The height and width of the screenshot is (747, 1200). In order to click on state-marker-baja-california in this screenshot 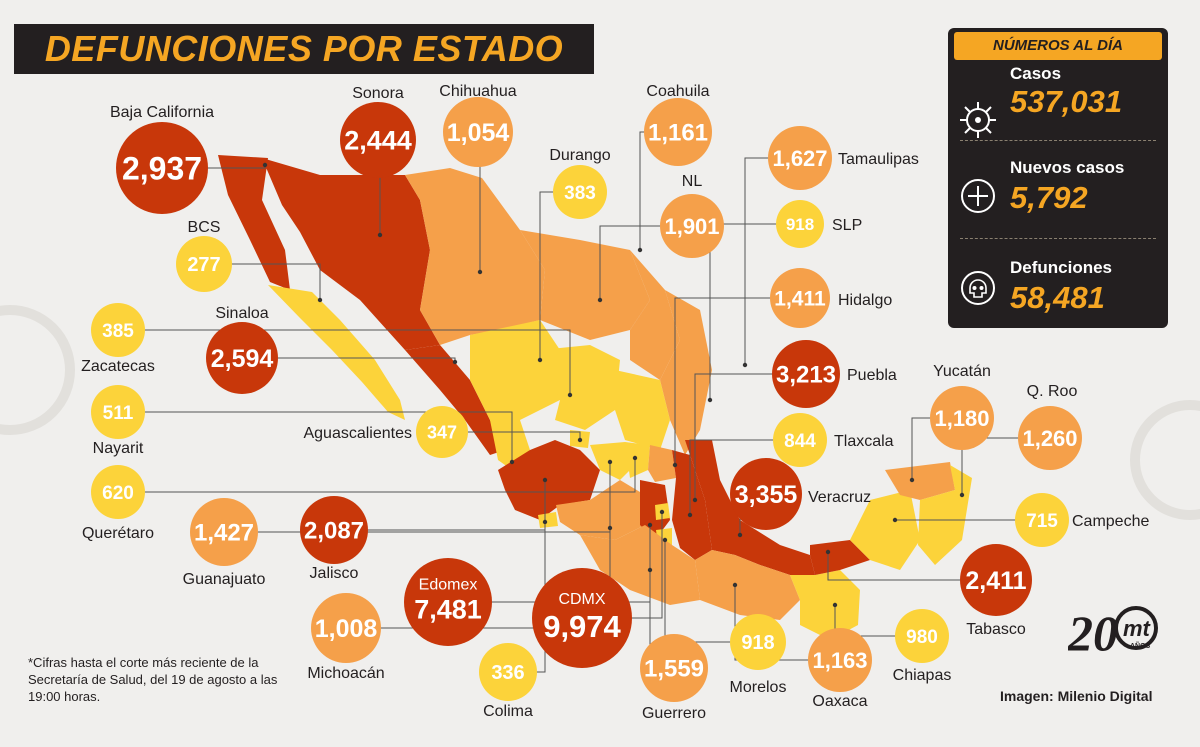, I will do `click(265, 165)`.